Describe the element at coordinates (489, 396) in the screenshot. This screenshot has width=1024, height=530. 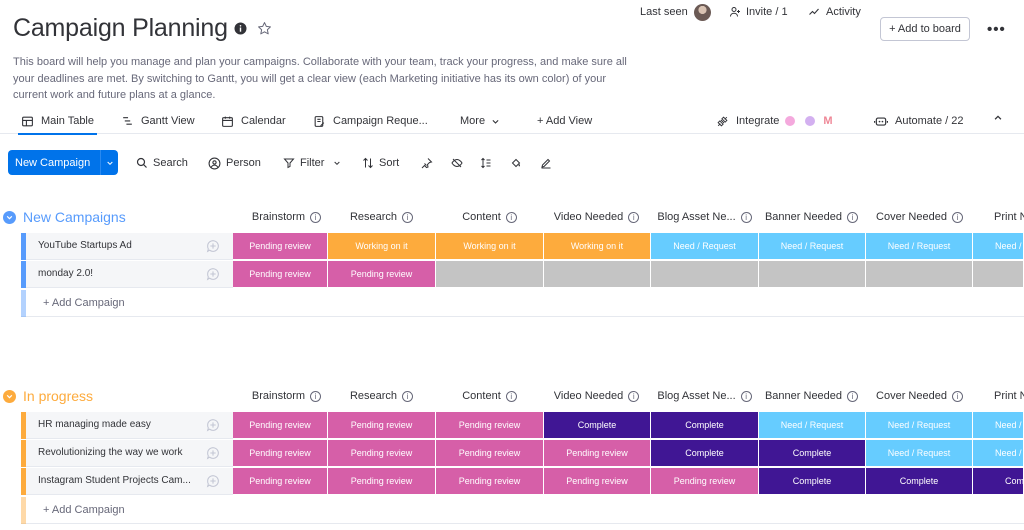
I see `column-header-content: Content i` at that location.